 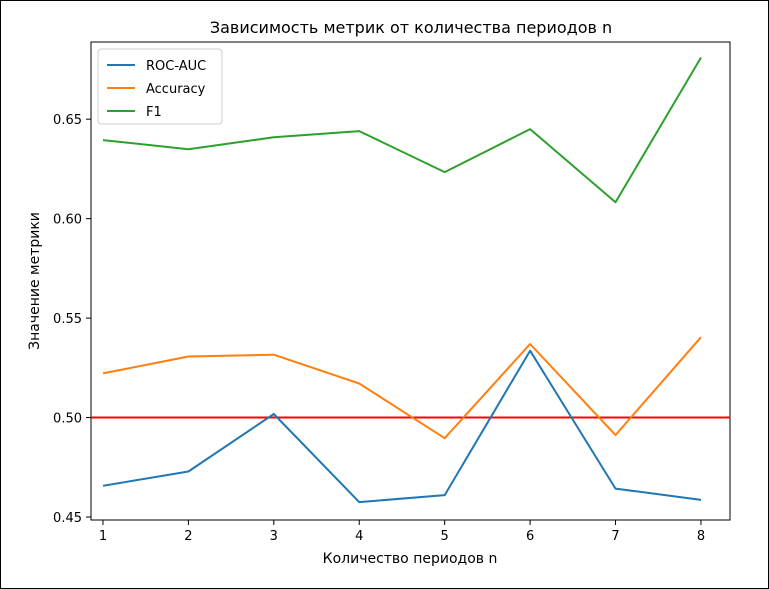 I want to click on legend-box, so click(x=160, y=86).